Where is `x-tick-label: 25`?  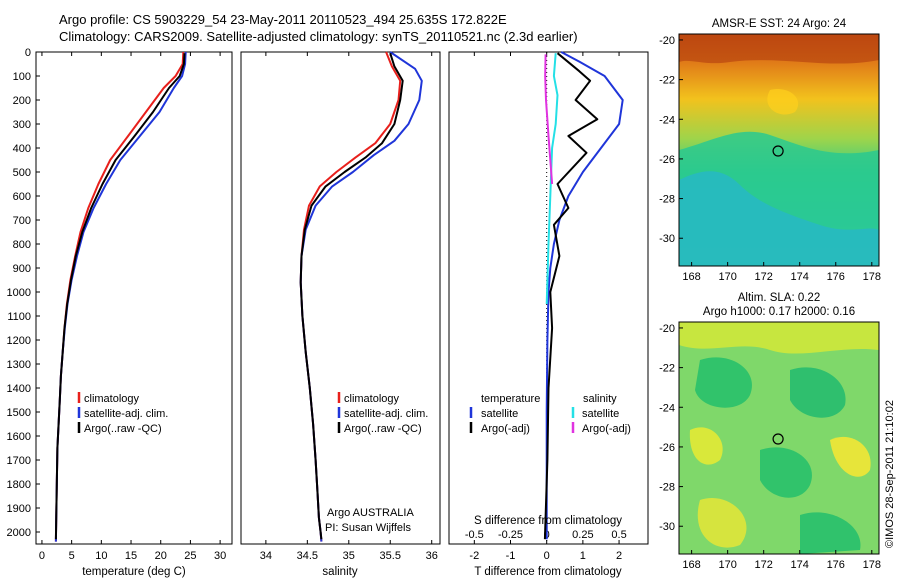 x-tick-label: 25 is located at coordinates (190, 556).